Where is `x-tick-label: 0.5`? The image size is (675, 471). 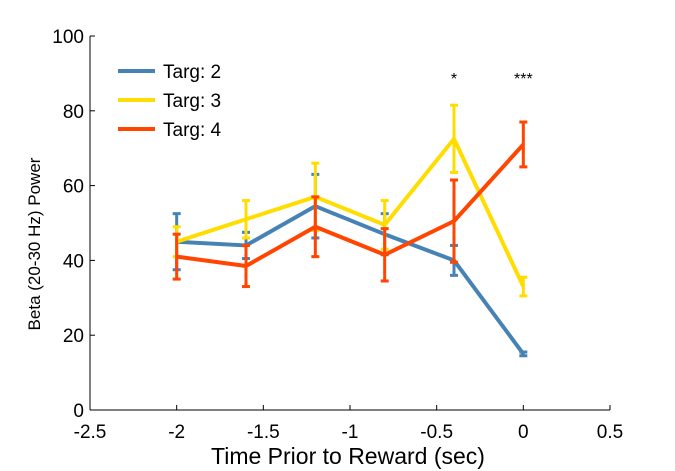
x-tick-label: 0.5 is located at coordinates (610, 432).